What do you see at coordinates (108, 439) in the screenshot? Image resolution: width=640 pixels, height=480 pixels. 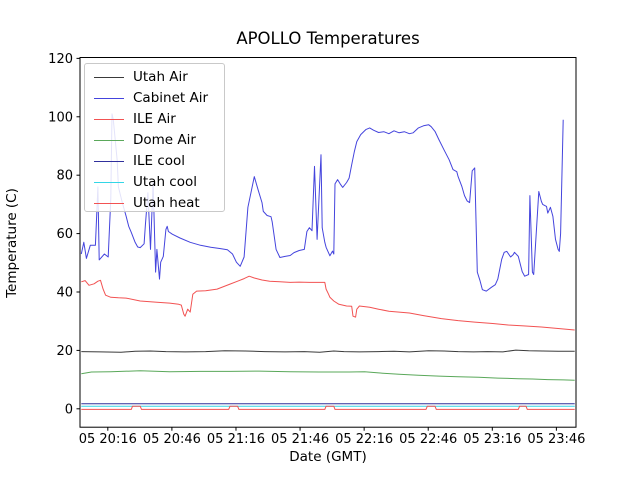 I see `x-tick-label: 05 20:16` at bounding box center [108, 439].